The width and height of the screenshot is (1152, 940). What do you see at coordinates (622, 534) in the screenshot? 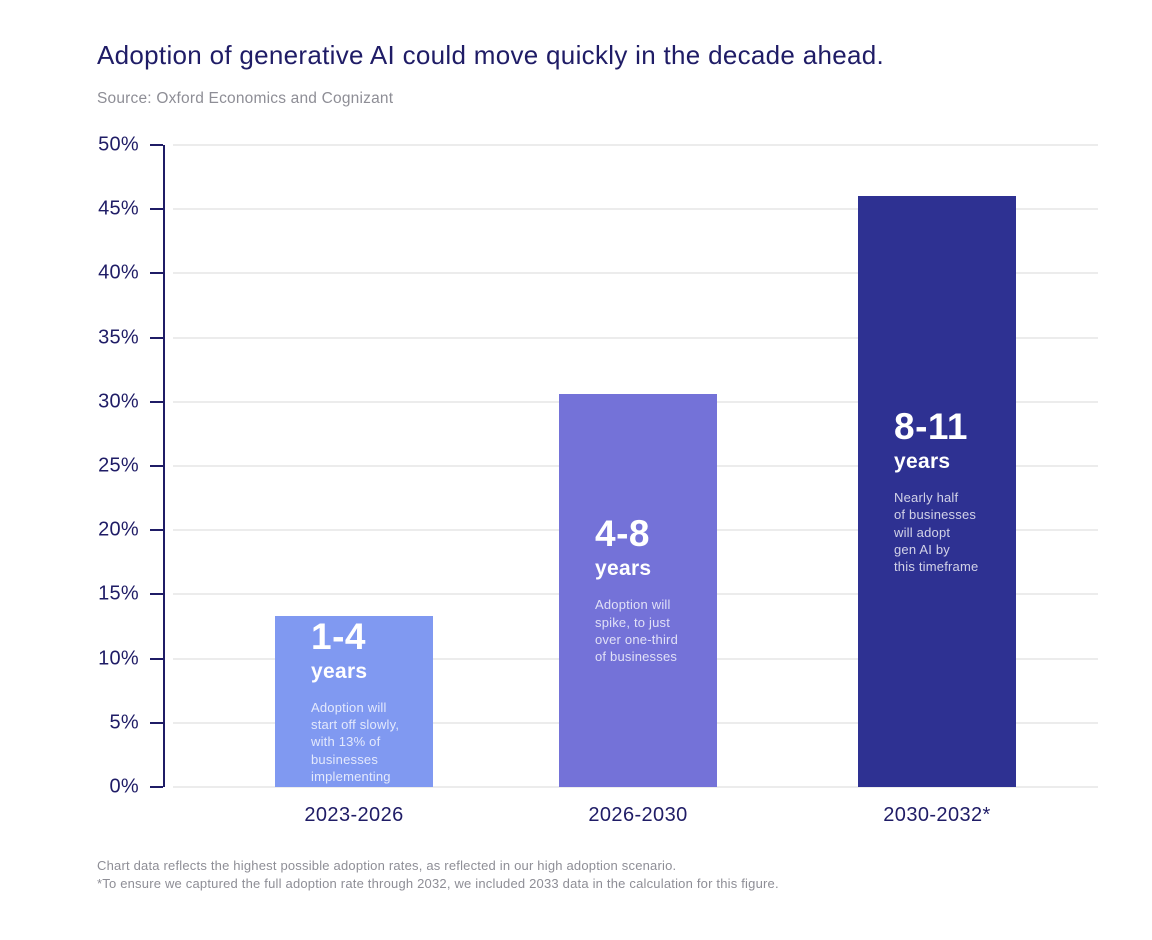
I see `bar-range-label: 4-8` at bounding box center [622, 534].